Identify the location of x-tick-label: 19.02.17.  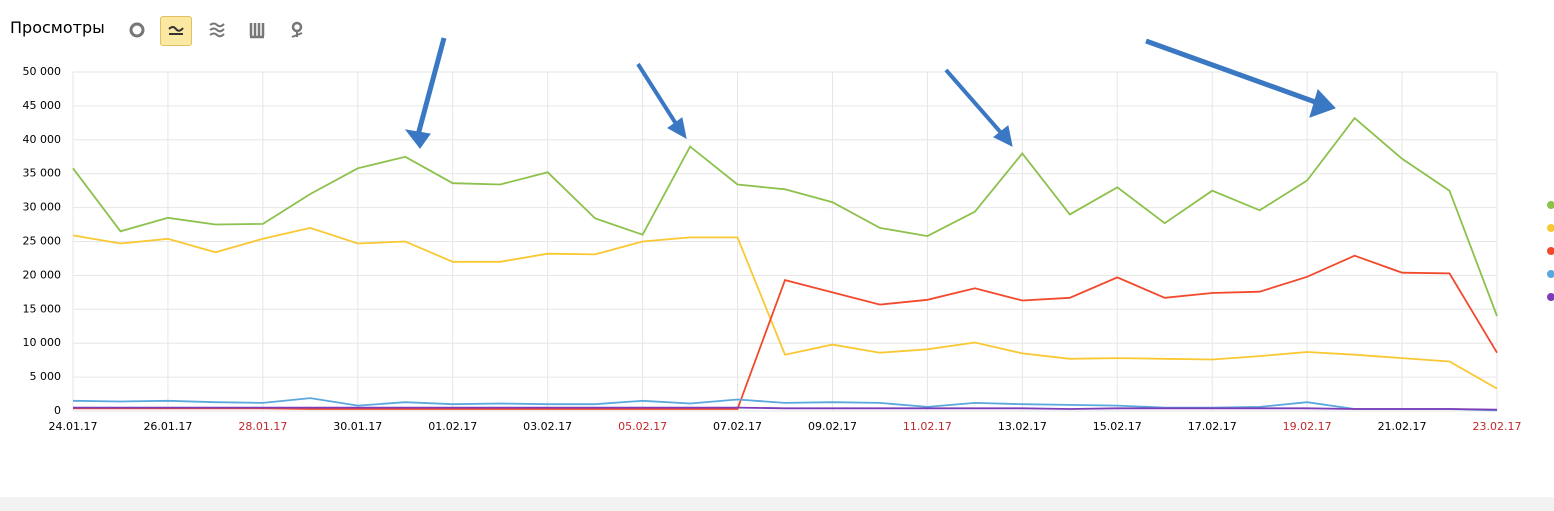
(1307, 426).